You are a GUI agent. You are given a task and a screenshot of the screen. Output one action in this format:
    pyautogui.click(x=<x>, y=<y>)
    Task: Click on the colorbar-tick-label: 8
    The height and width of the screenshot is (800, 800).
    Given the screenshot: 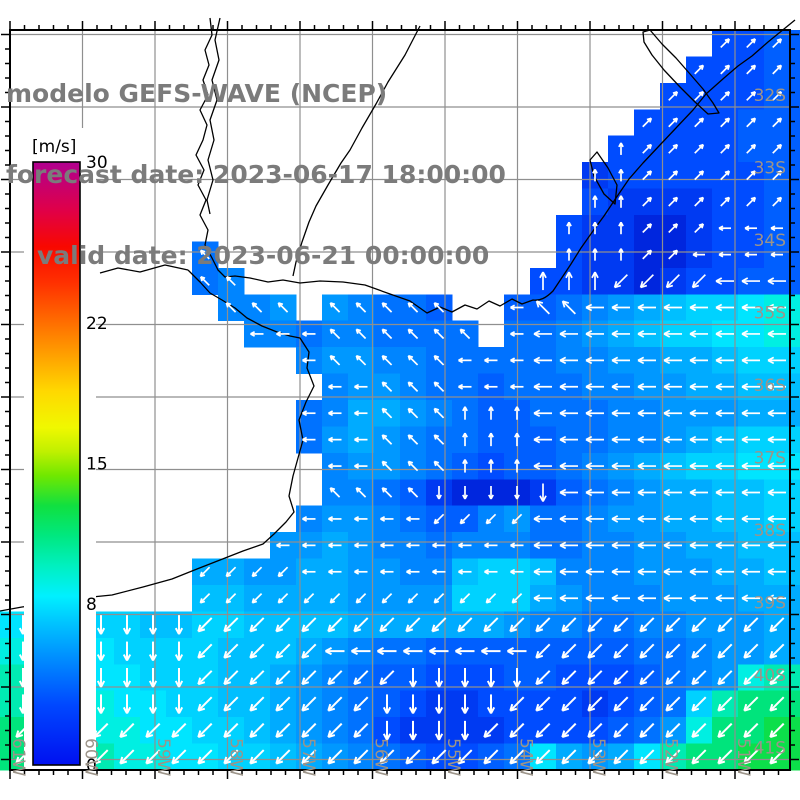 What is the action you would take?
    pyautogui.click(x=91, y=605)
    